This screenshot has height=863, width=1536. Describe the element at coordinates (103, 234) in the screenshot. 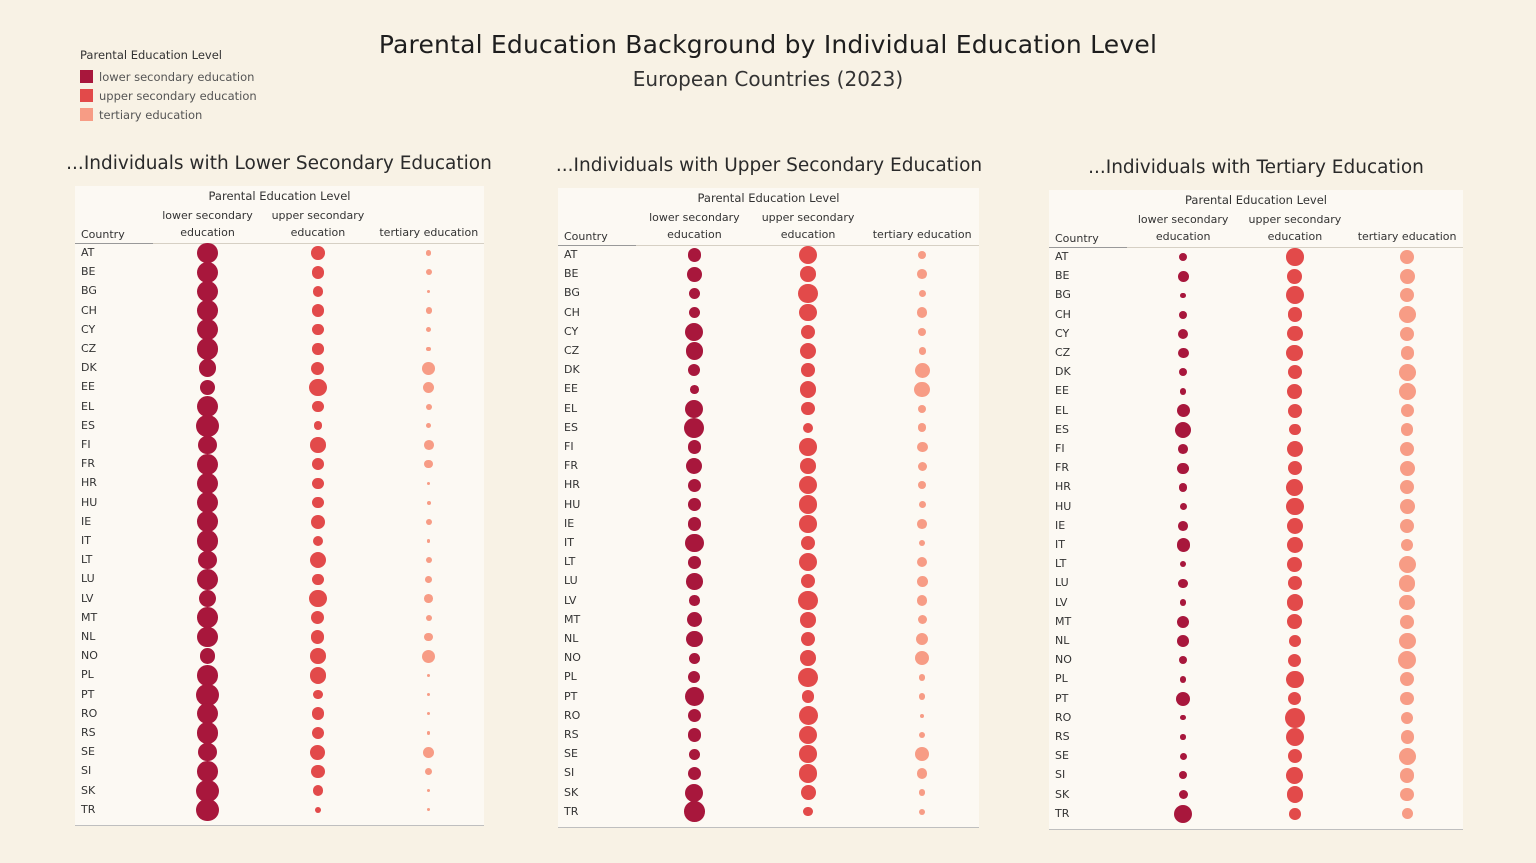

I see `country-column-header: Country` at that location.